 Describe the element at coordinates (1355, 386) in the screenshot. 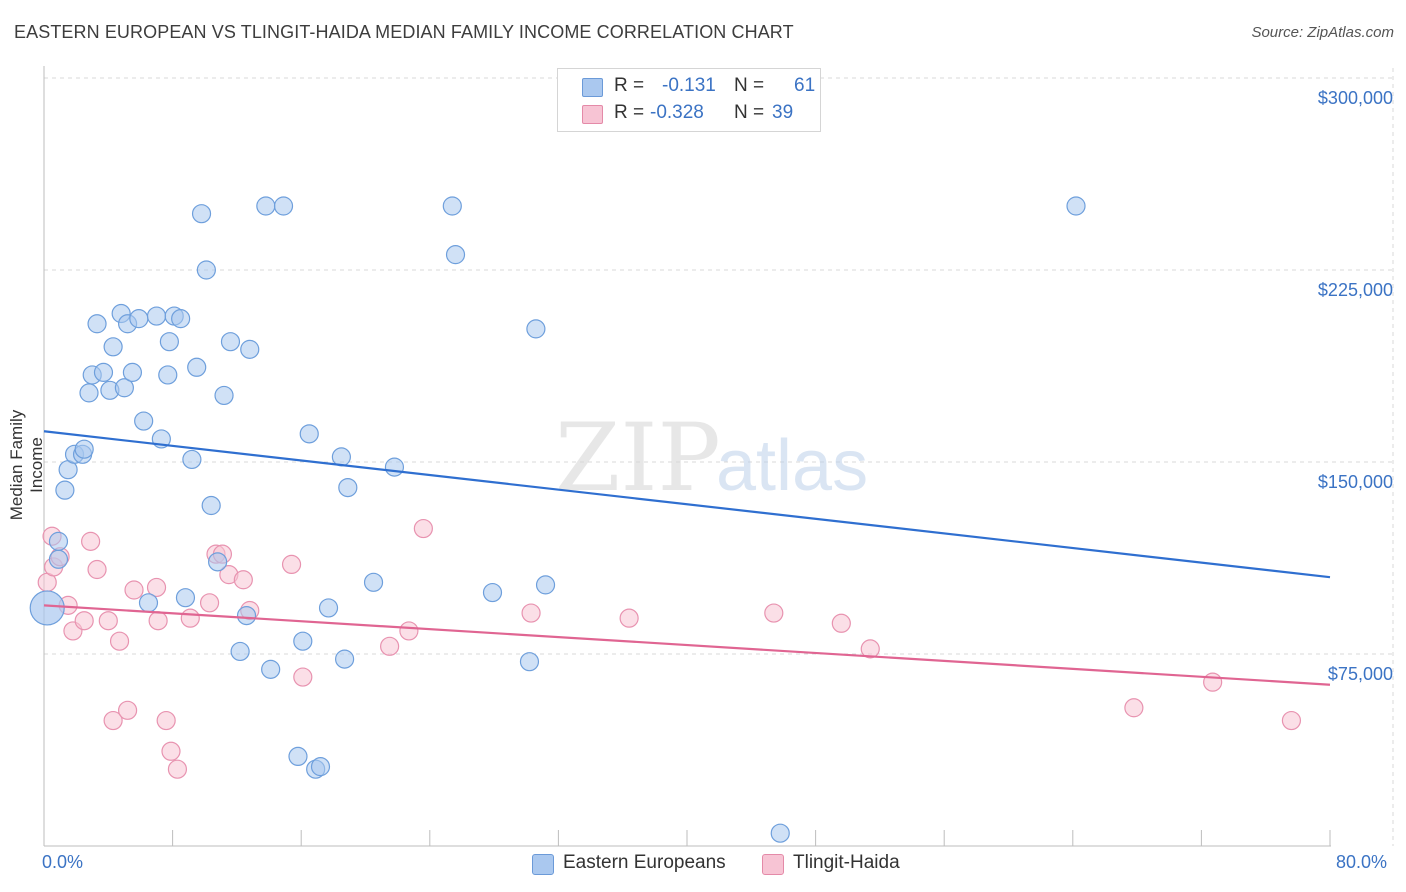

I see `y-tick-labels: $75,000 $150,000 $225,000 $300,000` at that location.